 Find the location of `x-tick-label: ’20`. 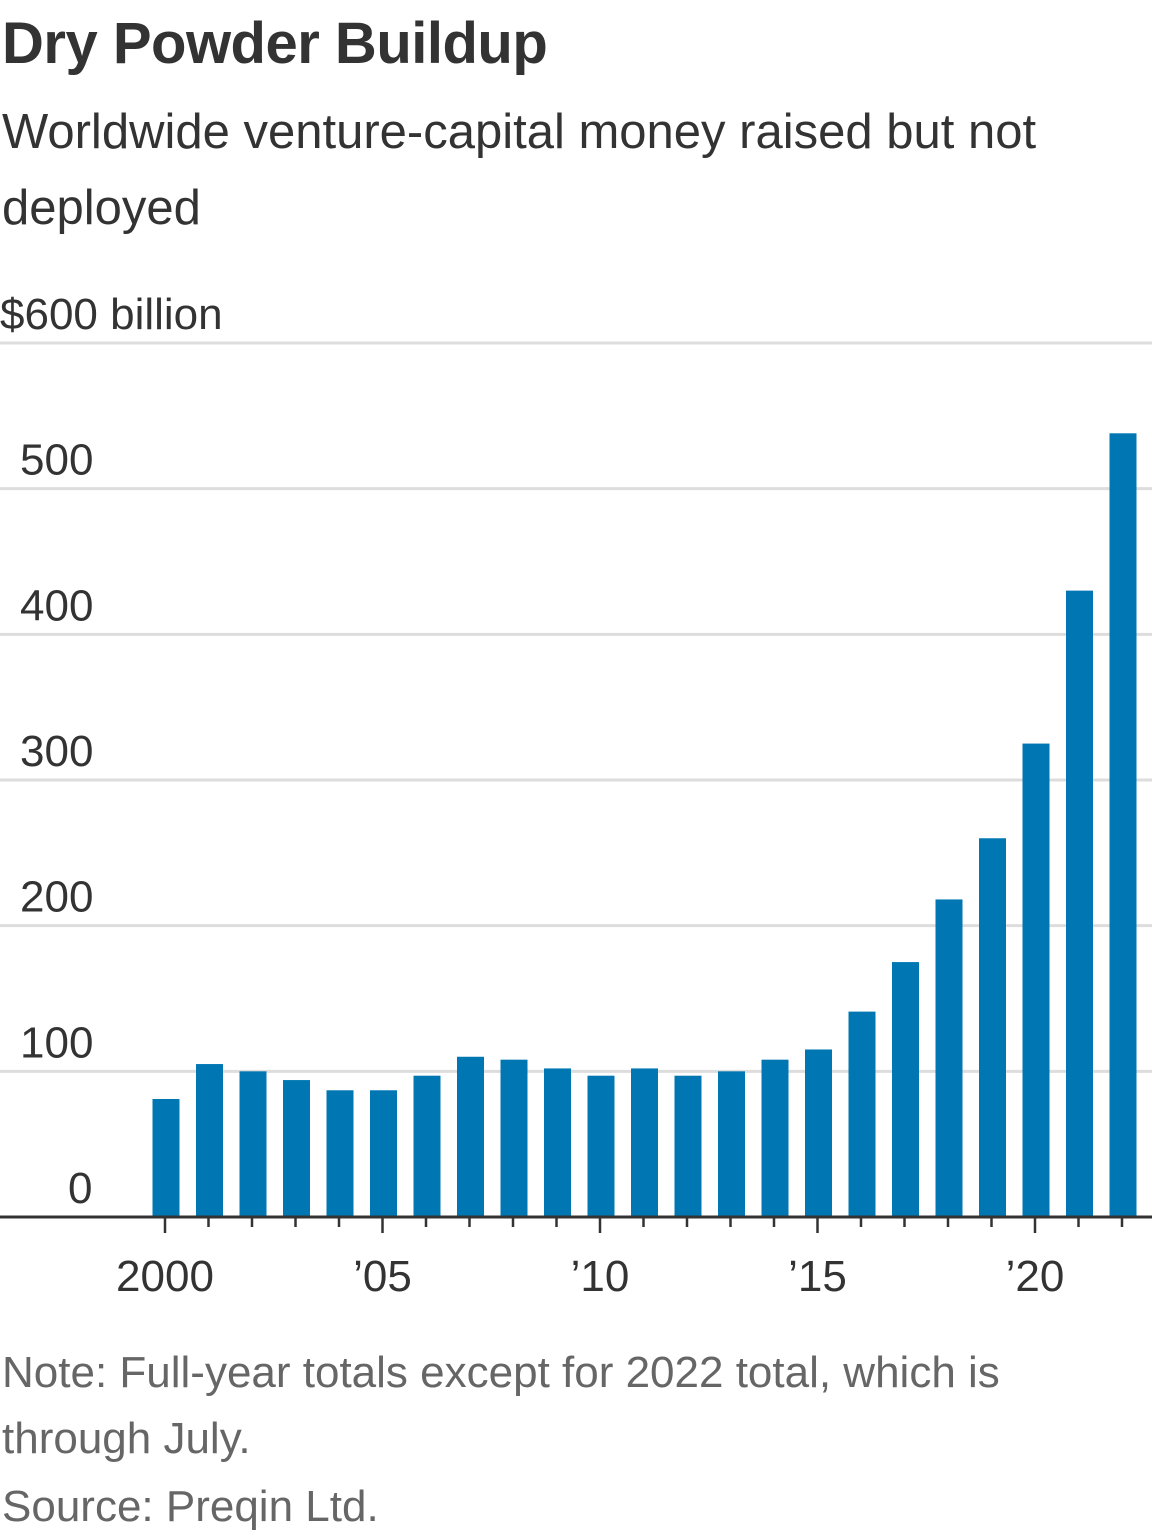

x-tick-label: ’20 is located at coordinates (1035, 1276).